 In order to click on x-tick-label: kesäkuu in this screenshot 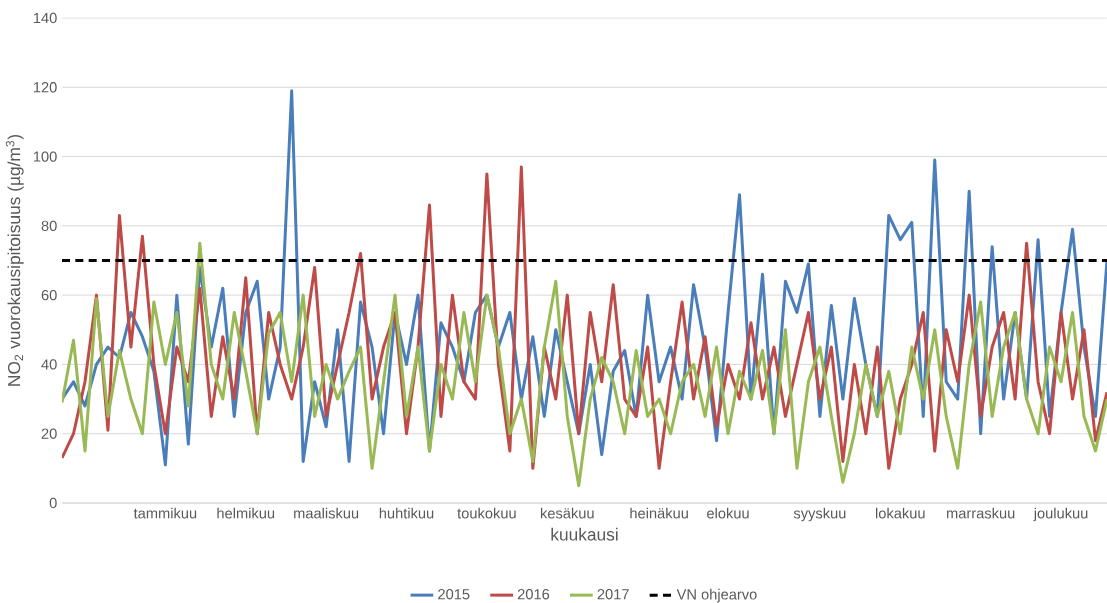, I will do `click(567, 513)`.